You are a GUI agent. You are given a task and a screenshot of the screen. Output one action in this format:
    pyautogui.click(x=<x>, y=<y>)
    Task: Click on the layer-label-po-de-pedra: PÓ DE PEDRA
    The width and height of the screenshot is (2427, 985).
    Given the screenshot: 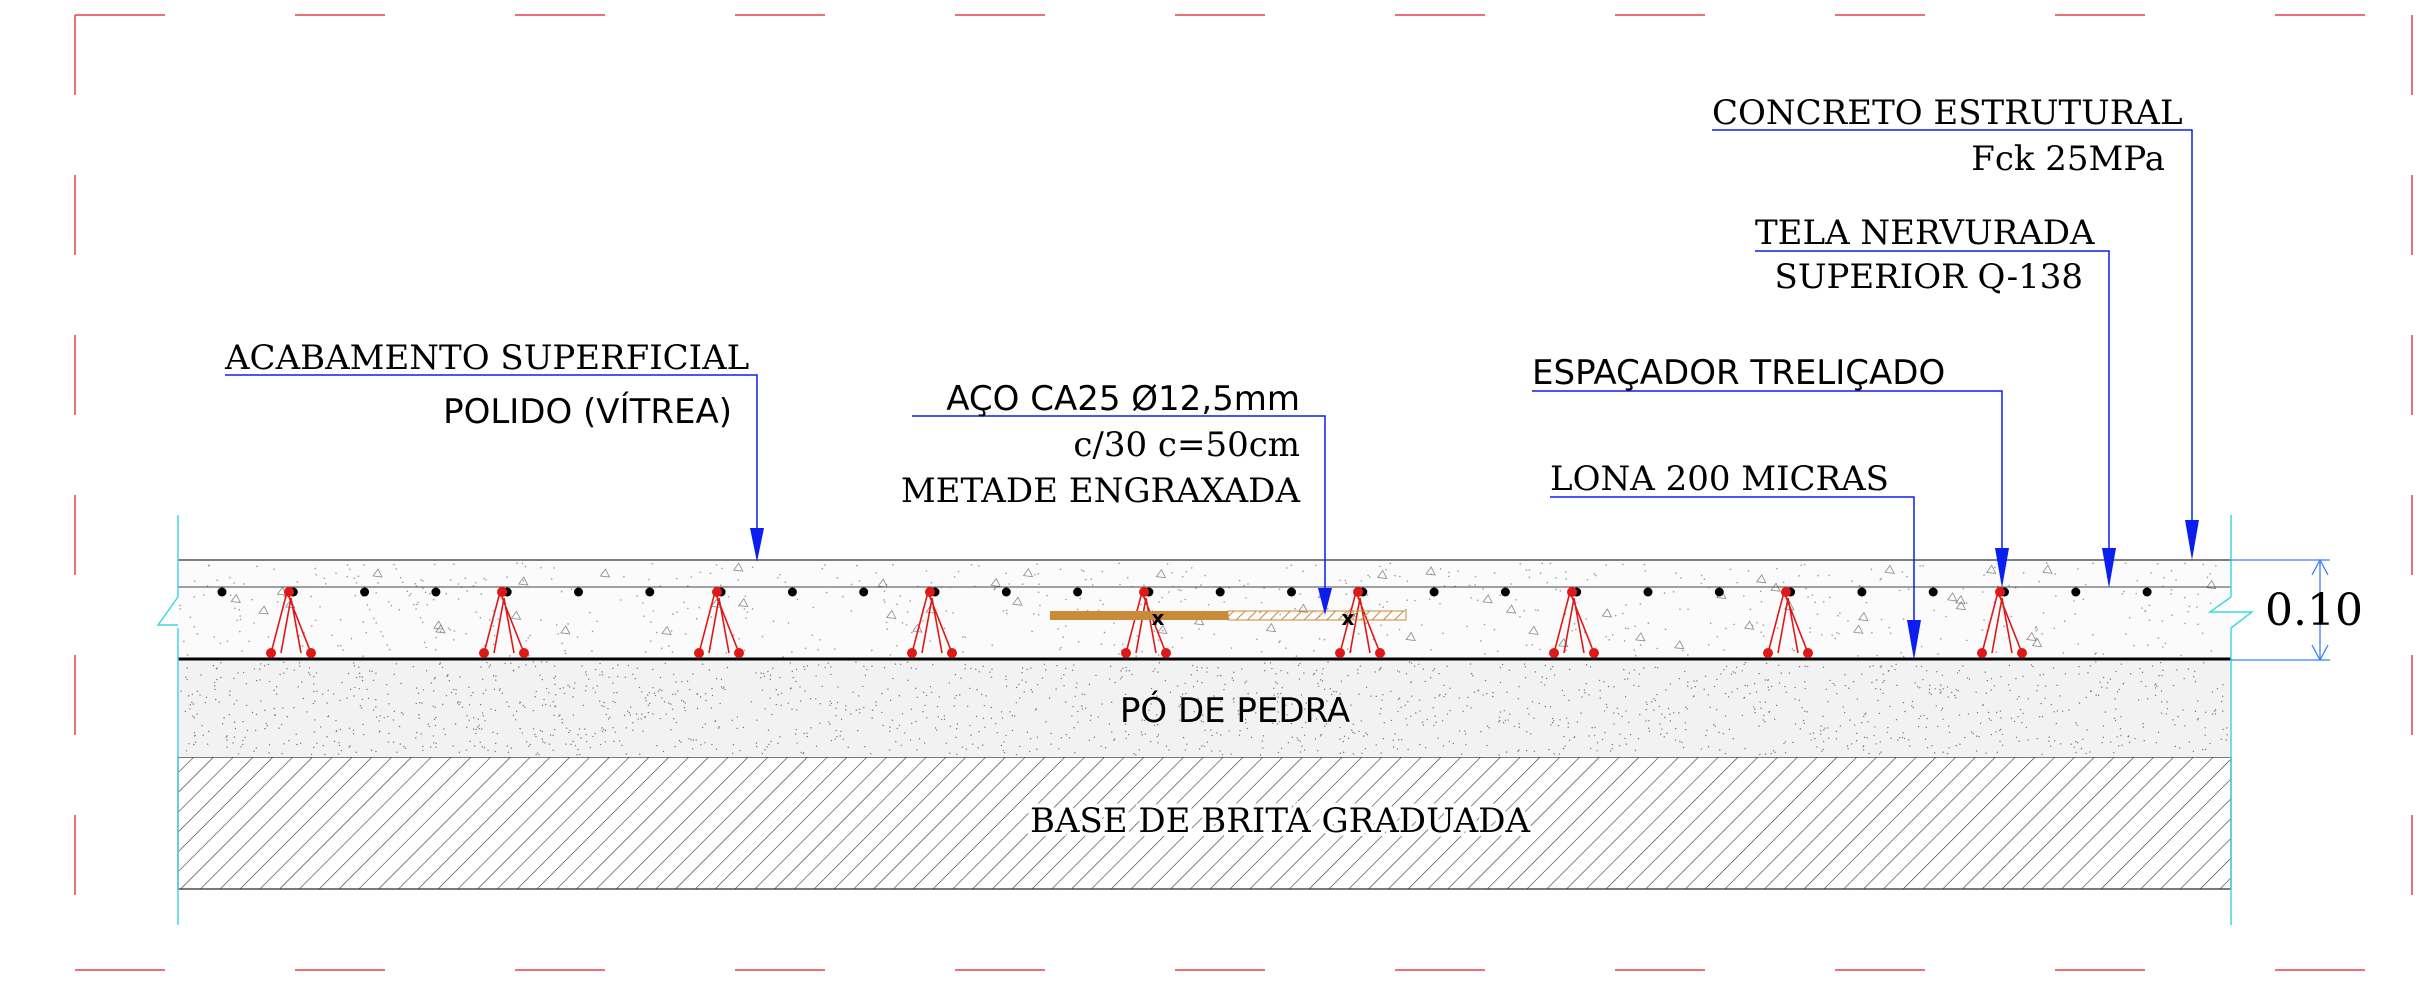 What is the action you would take?
    pyautogui.click(x=1235, y=710)
    